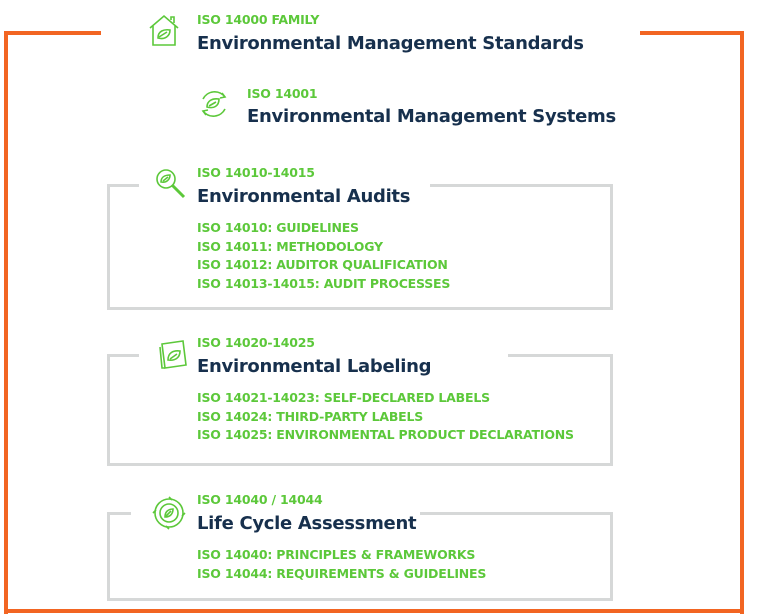 This screenshot has height=614, width=768. I want to click on list-item: ISO 14024: THIRD-PARTY LABELS, so click(310, 416).